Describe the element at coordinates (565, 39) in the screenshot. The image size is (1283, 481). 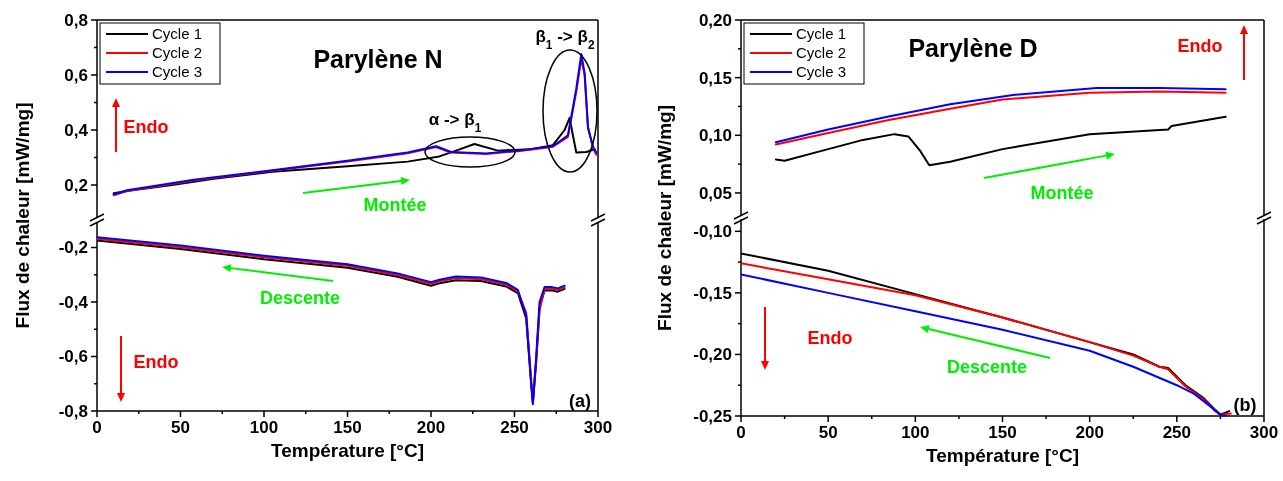
I see `annotation: β$_{1}$ -> β$_{2}$` at that location.